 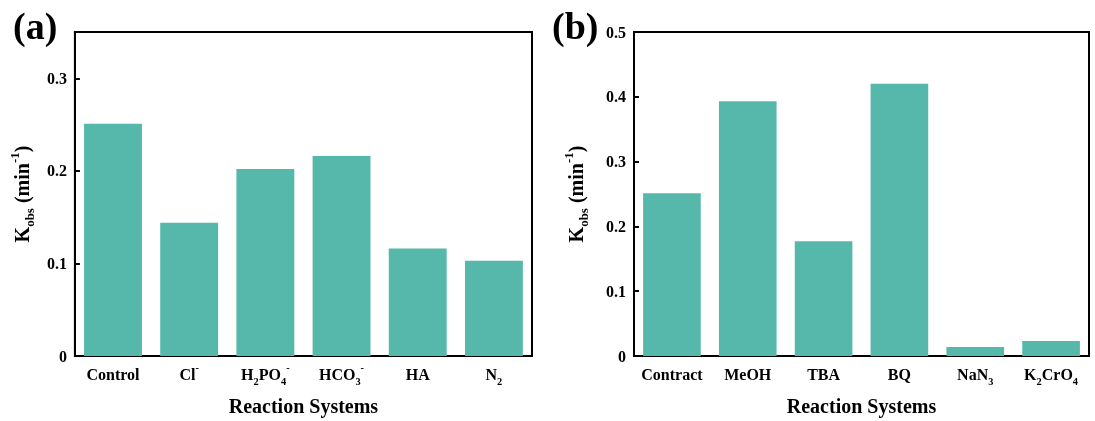 I want to click on x-tick-label: Cl-, so click(x=189, y=372).